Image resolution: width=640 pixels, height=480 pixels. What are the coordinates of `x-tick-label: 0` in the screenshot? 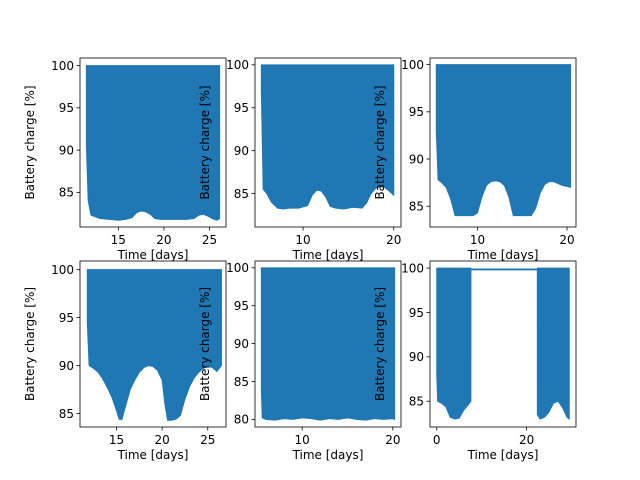 It's located at (437, 440).